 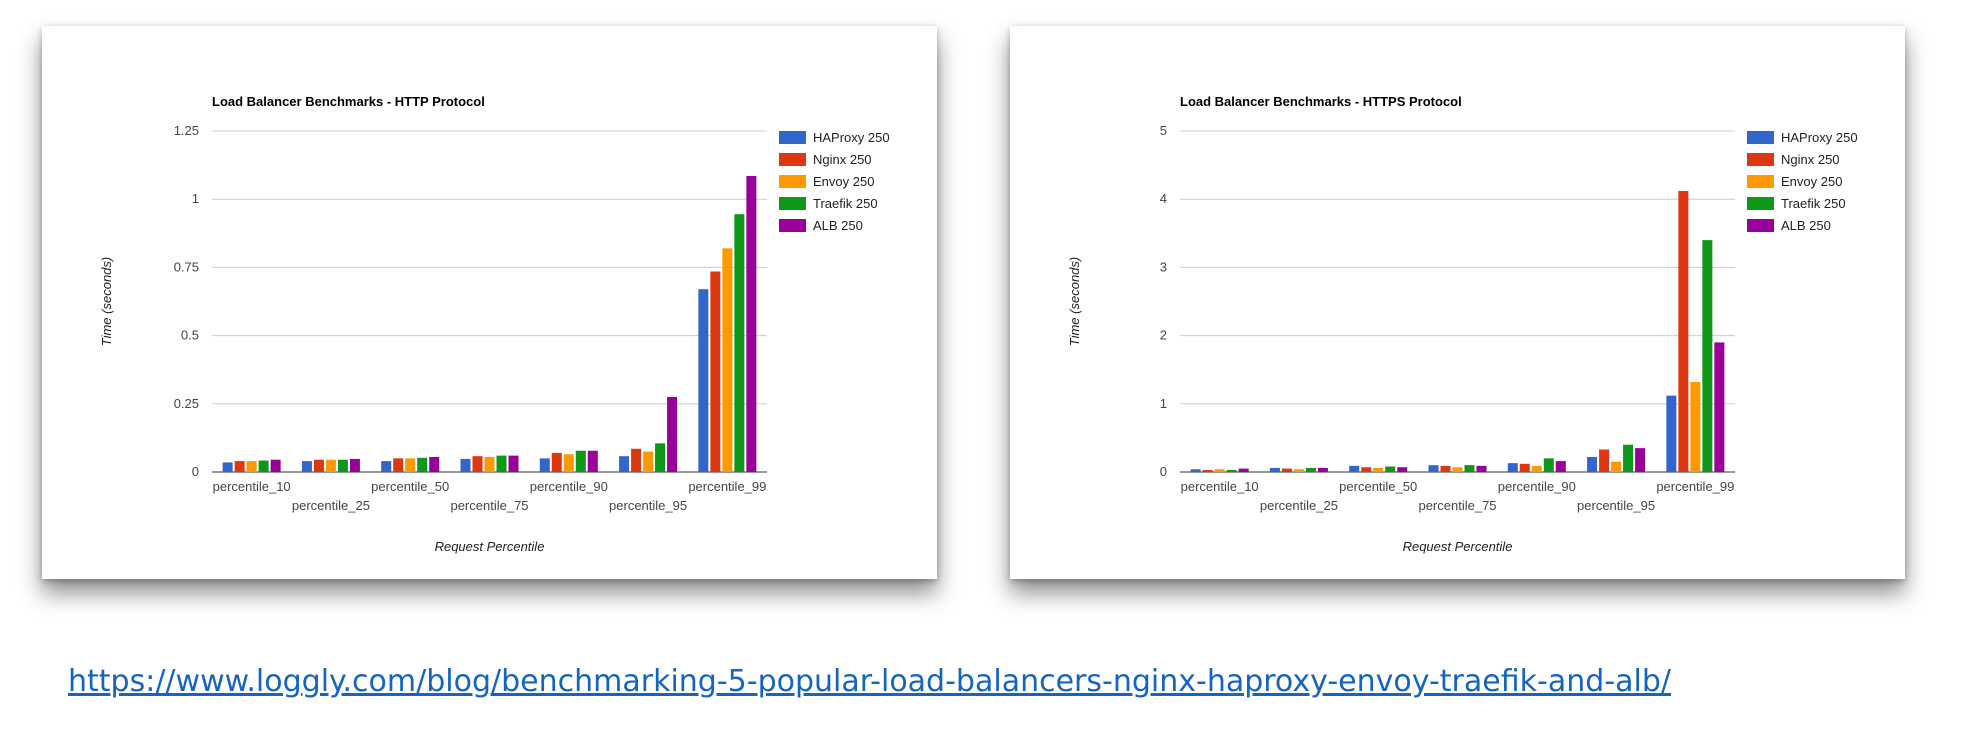 What do you see at coordinates (1163, 266) in the screenshot?
I see `y-tick-label: 3` at bounding box center [1163, 266].